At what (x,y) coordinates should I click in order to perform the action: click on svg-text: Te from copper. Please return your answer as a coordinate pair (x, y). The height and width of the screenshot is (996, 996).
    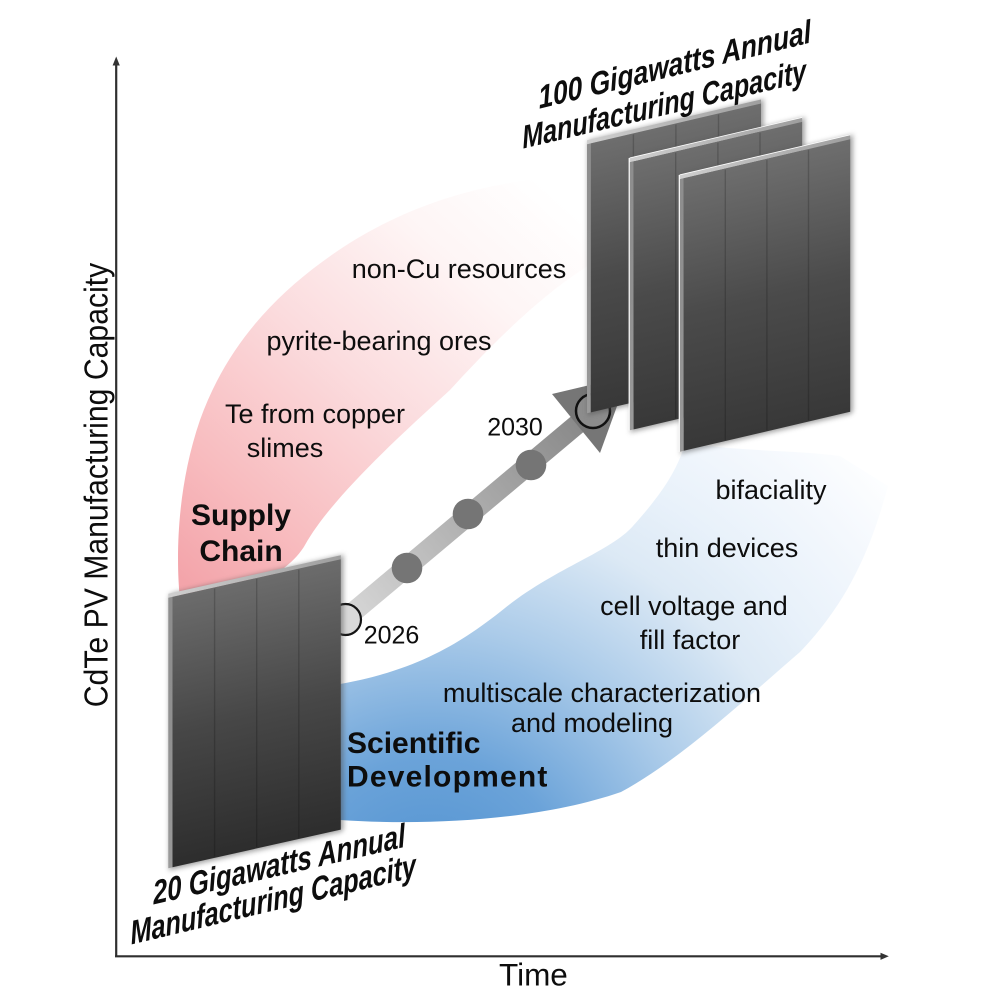
    Looking at the image, I should click on (315, 414).